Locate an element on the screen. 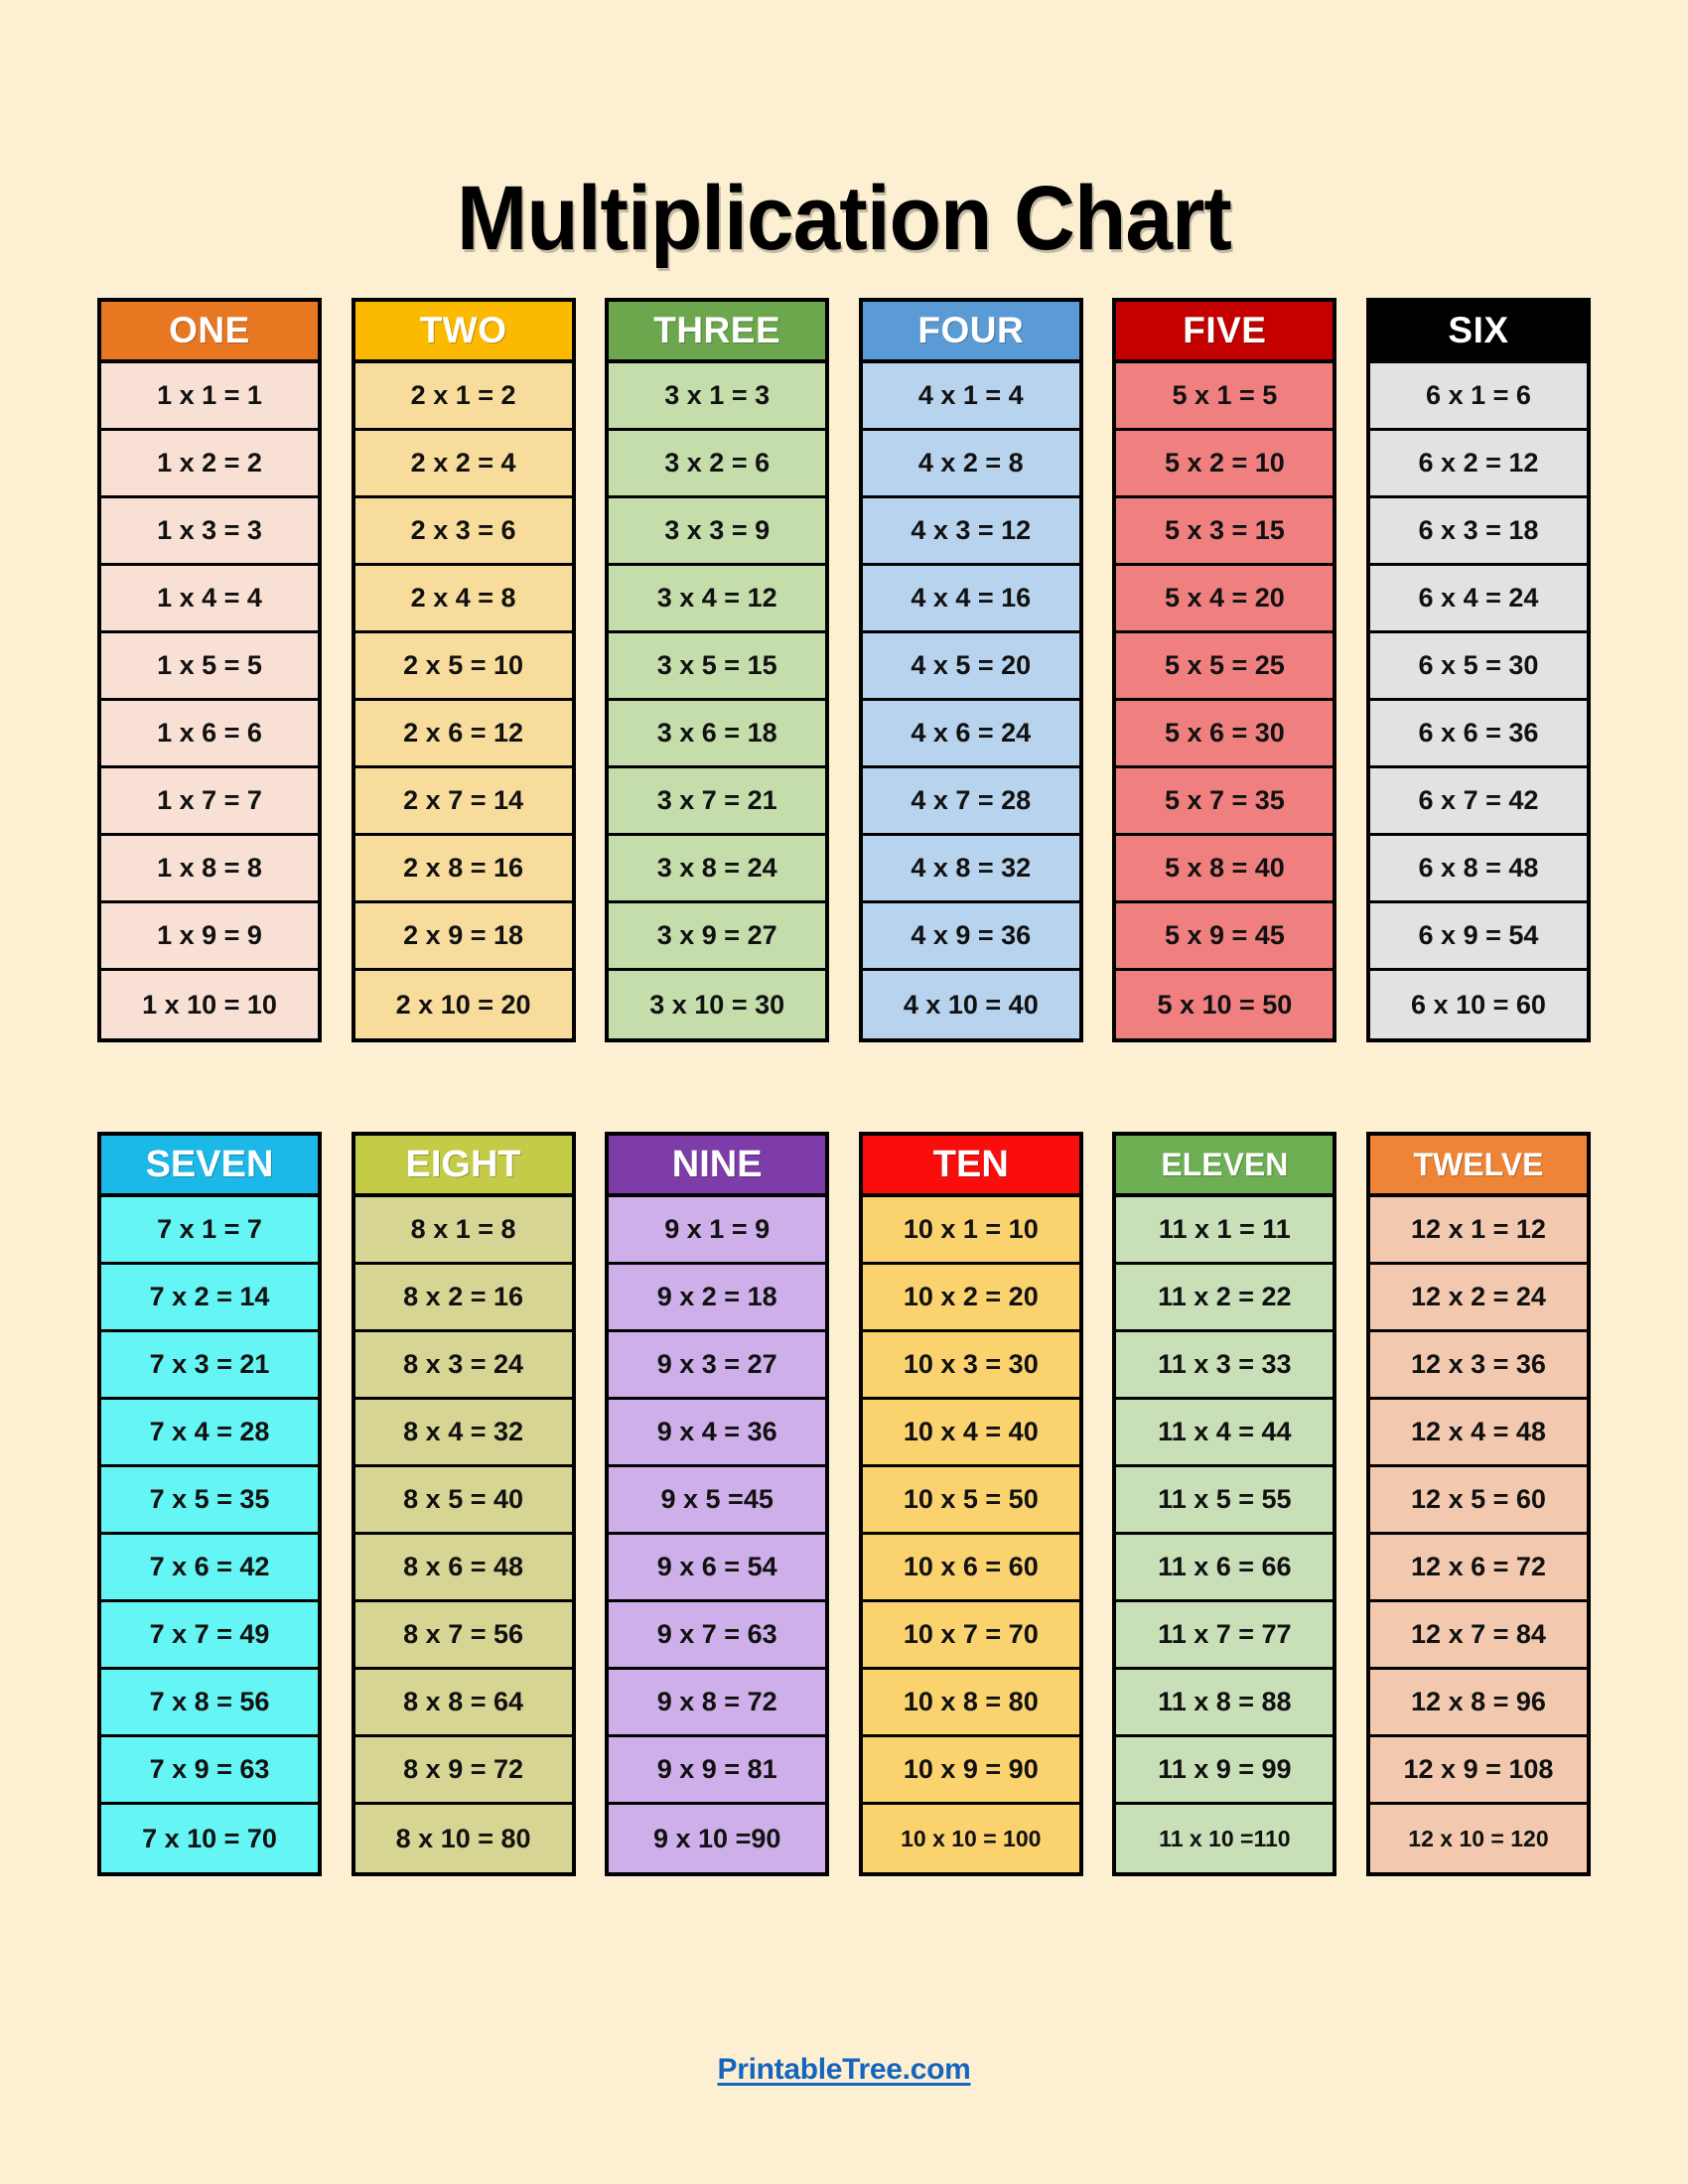 Image resolution: width=1688 pixels, height=2184 pixels. fact-cell: 4 x 3 = 12 is located at coordinates (970, 532).